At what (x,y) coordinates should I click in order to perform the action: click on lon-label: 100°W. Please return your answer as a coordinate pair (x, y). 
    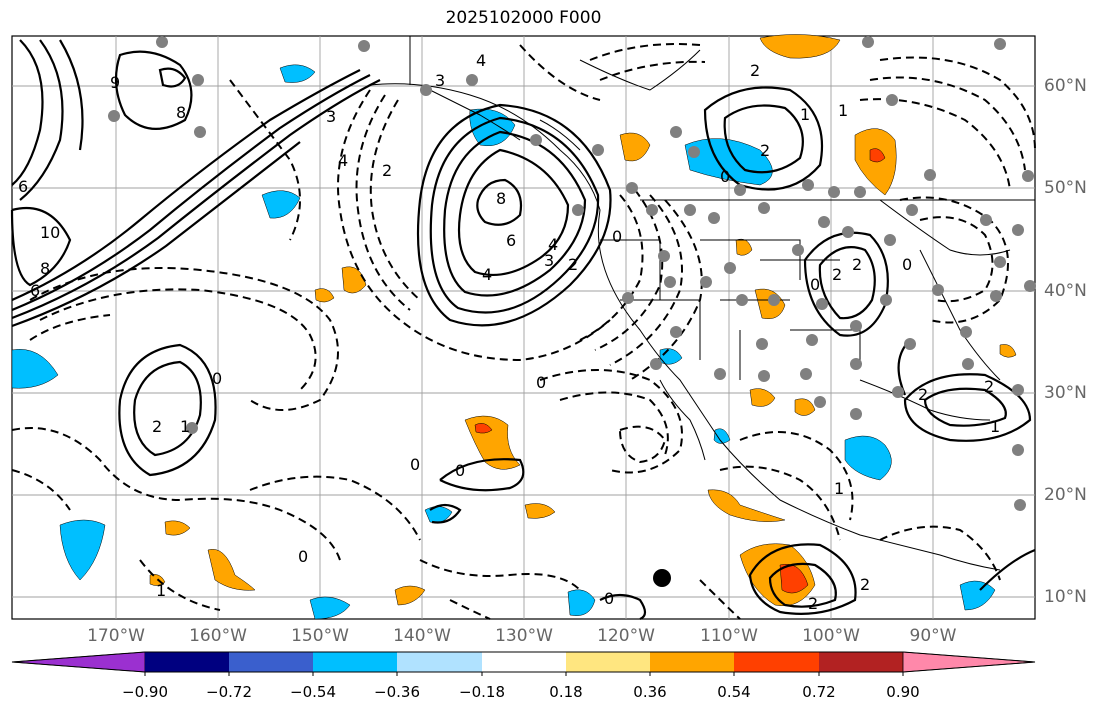
    Looking at the image, I should click on (831, 636).